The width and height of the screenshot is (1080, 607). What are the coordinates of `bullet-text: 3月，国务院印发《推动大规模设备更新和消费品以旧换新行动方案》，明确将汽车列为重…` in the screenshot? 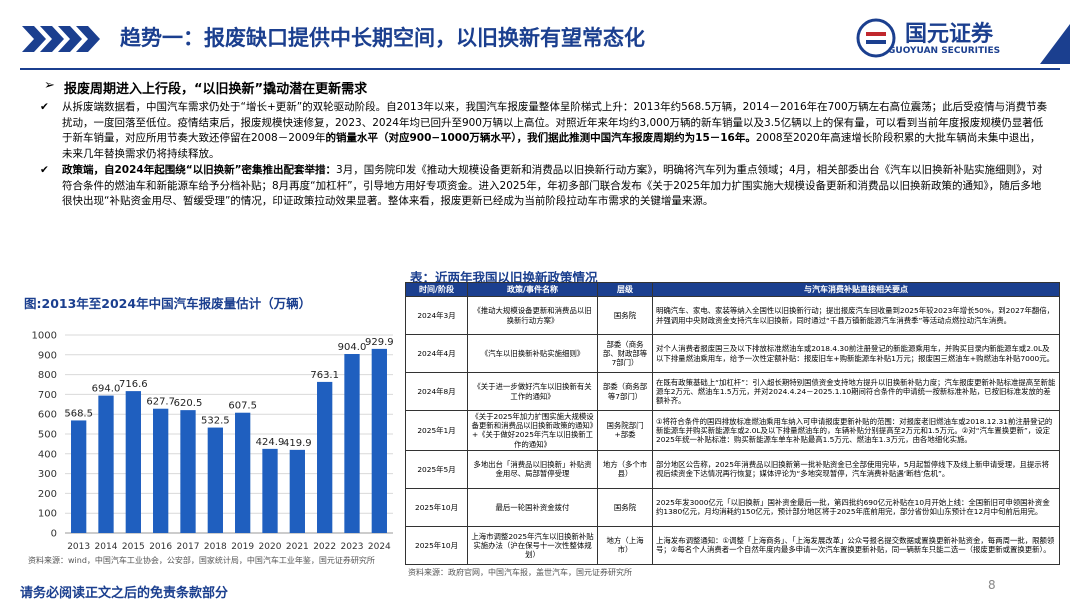 It's located at (552, 185).